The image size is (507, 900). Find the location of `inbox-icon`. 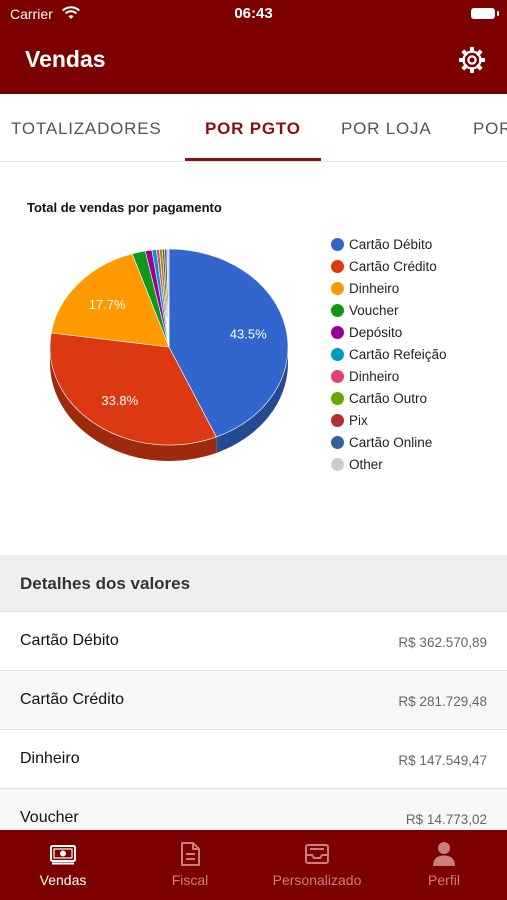

inbox-icon is located at coordinates (317, 854).